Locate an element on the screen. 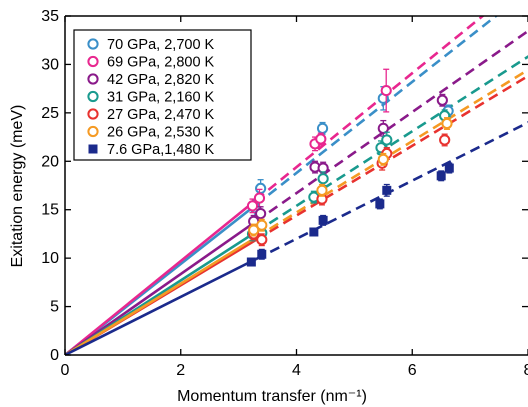 The image size is (528, 407). y-tick-label: 15 is located at coordinates (50, 210).